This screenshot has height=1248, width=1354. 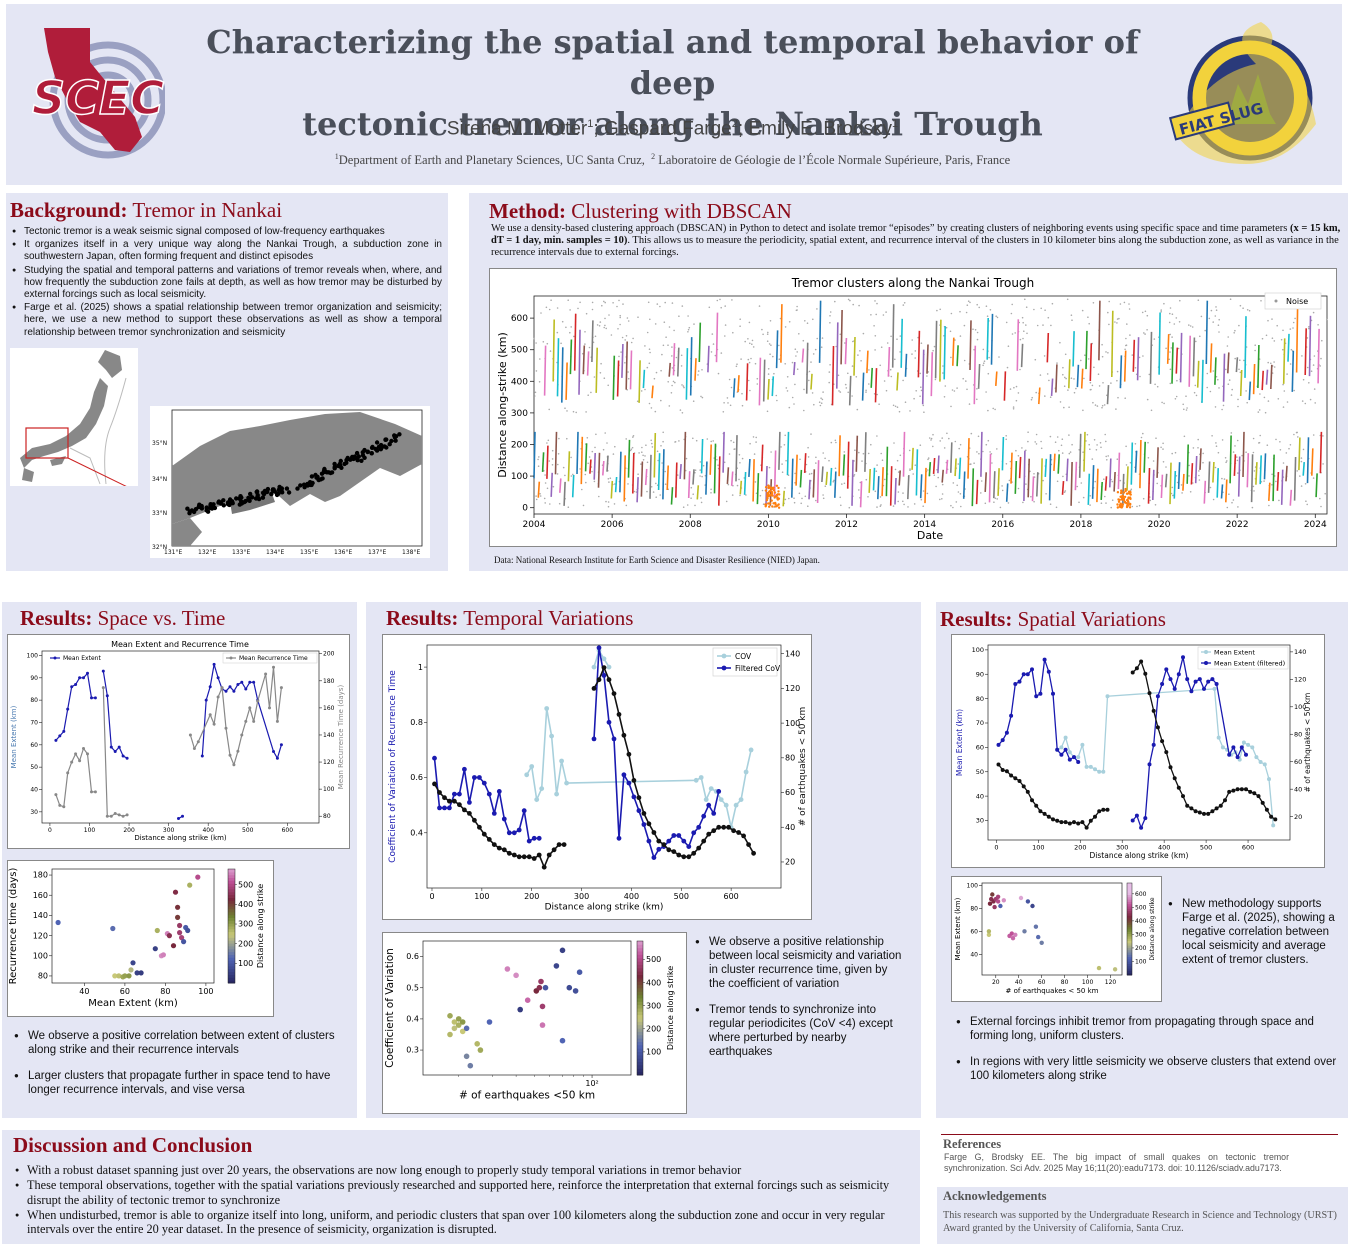 What do you see at coordinates (103, 671) in the screenshot?
I see `series-point` at bounding box center [103, 671].